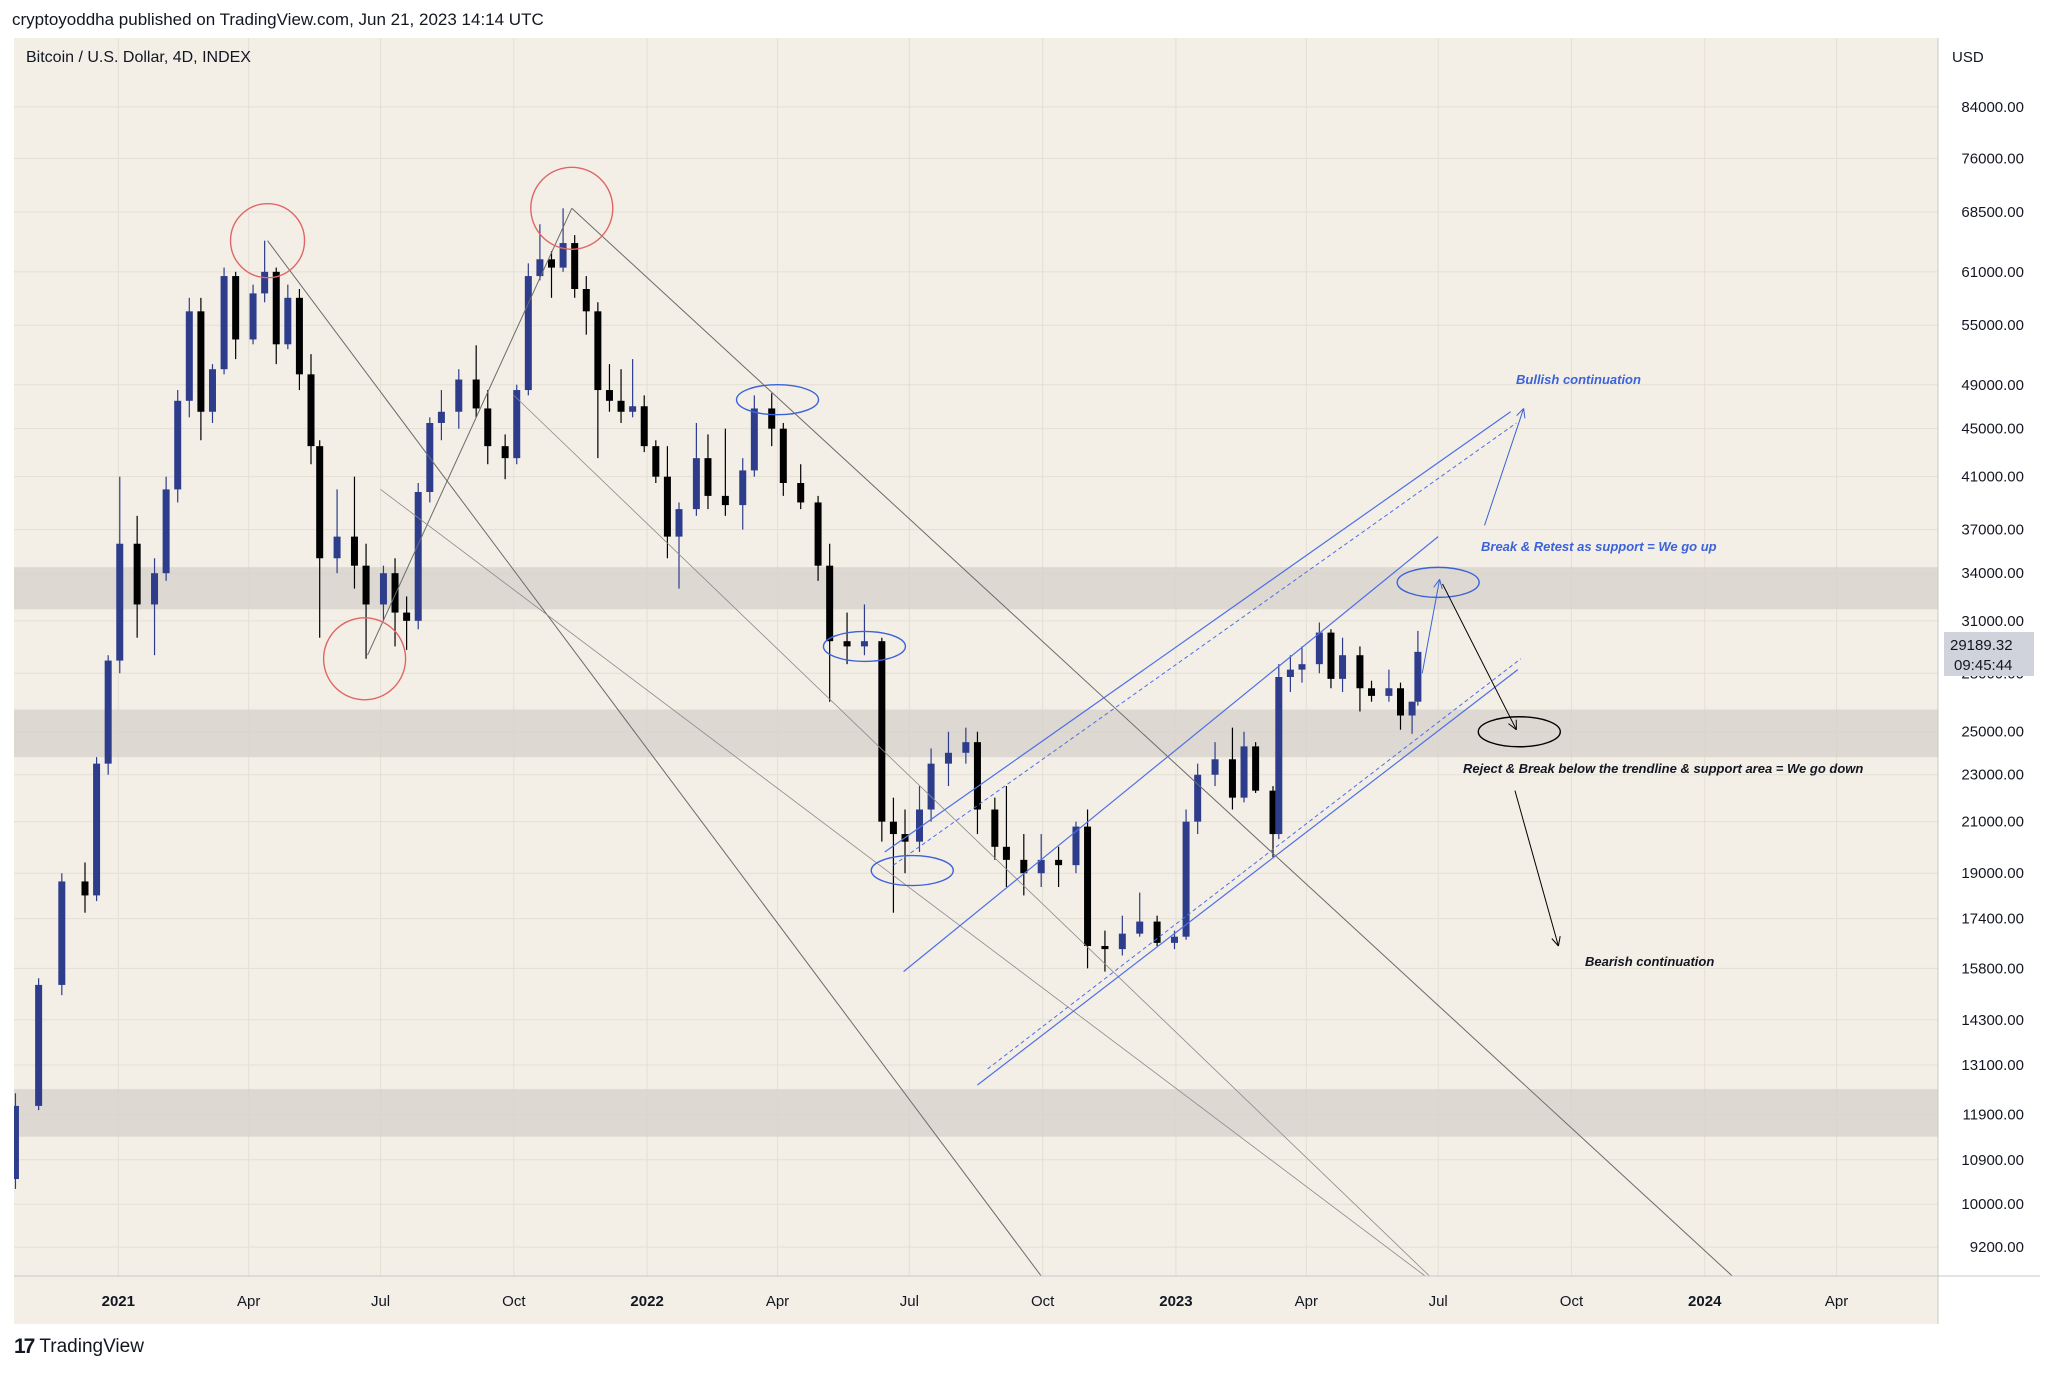 The image size is (2048, 1373). Describe the element at coordinates (1504, 467) in the screenshot. I see `bullish-arrow` at that location.